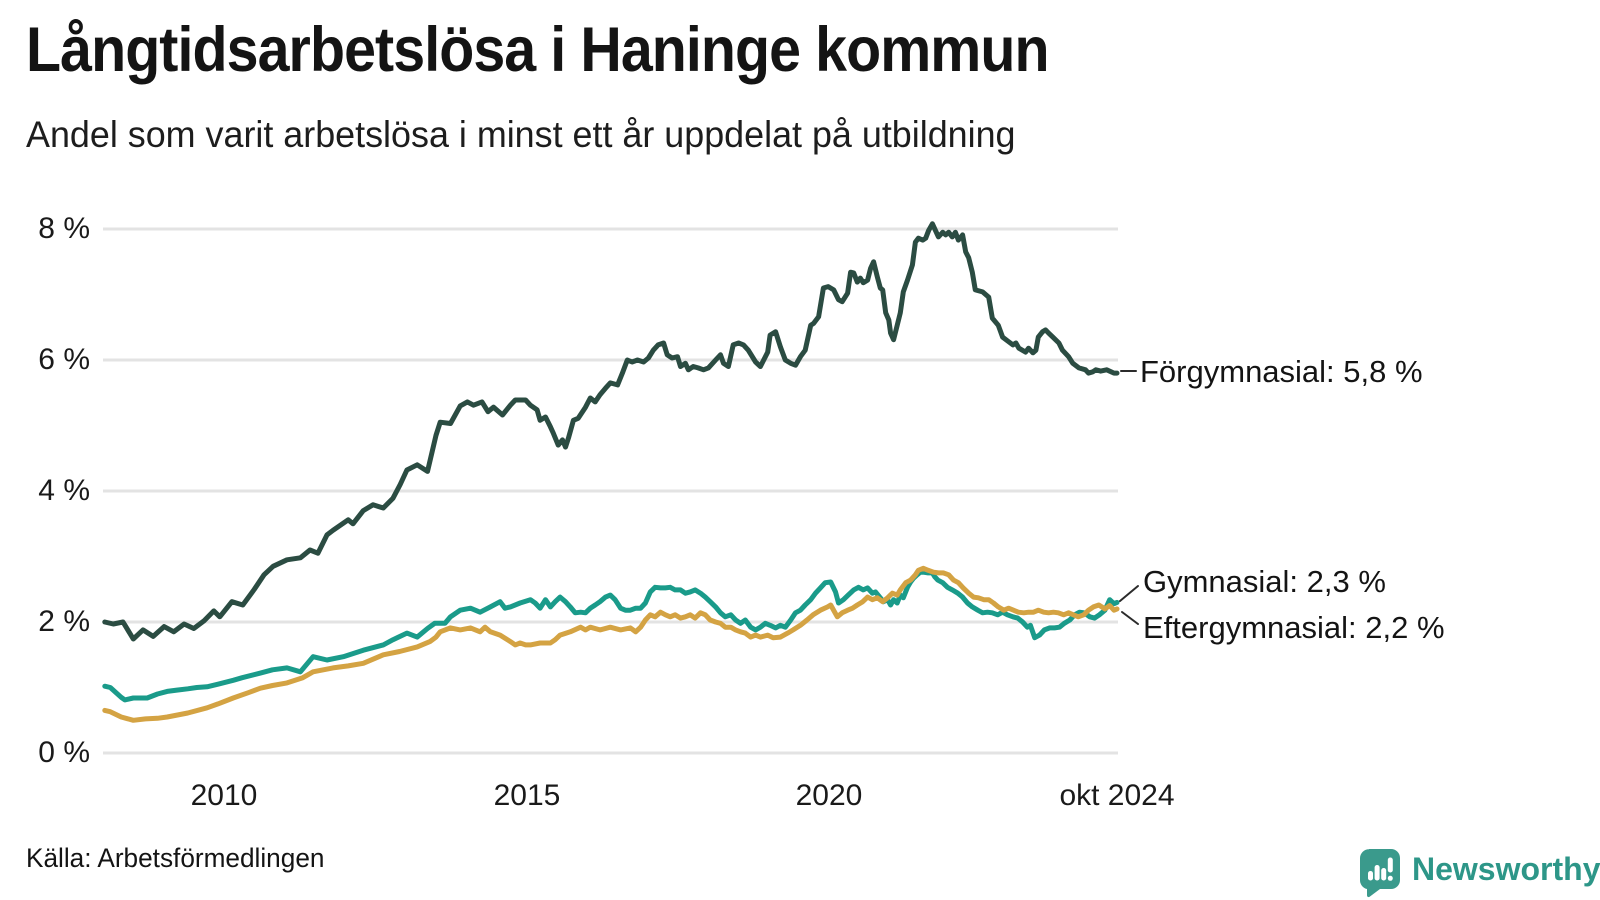 The width and height of the screenshot is (1600, 900). Describe the element at coordinates (64, 490) in the screenshot. I see `y-axis-label-4: 4 %` at that location.